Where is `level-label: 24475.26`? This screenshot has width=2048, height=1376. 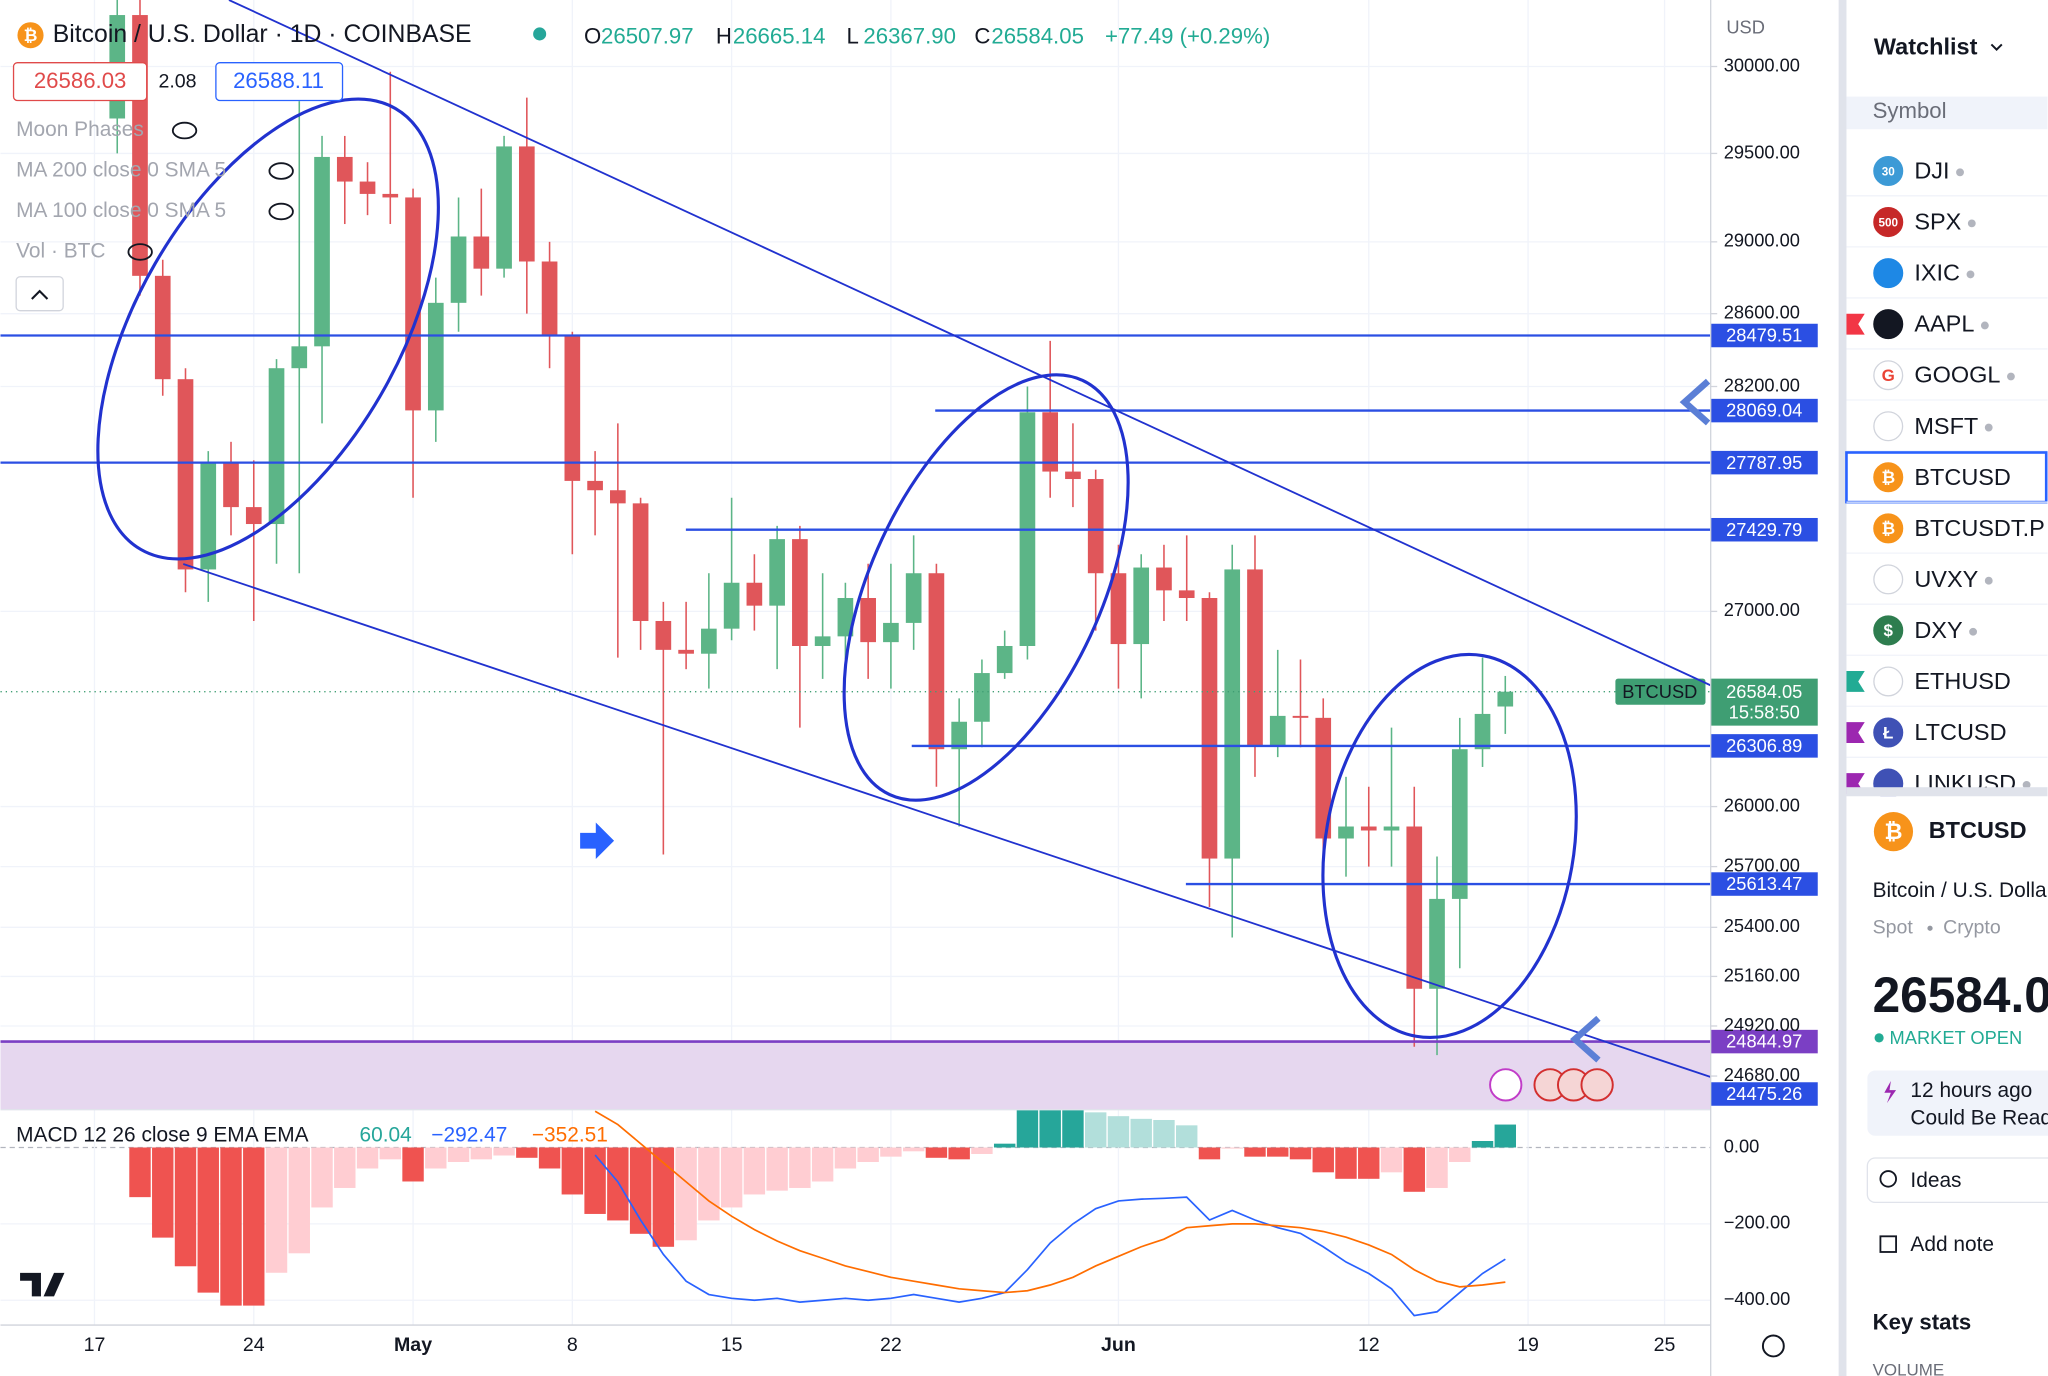
level-label: 24475.26 is located at coordinates (1764, 1093).